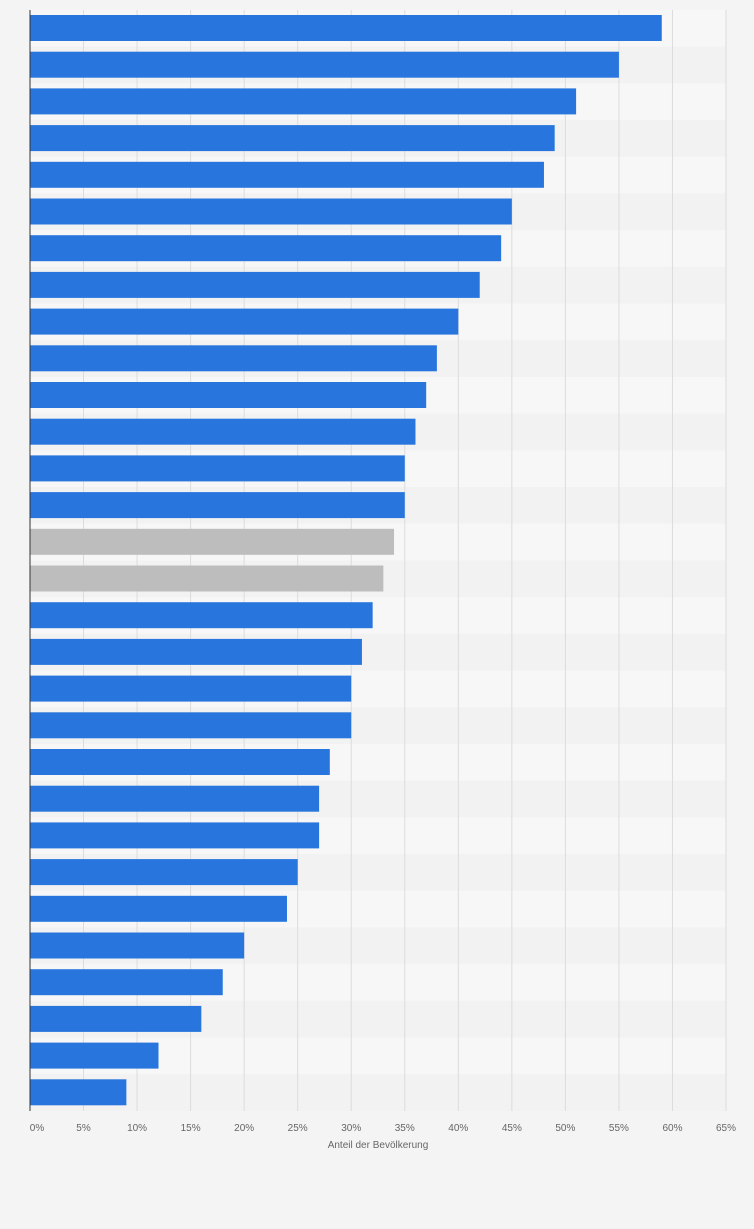 Image resolution: width=754 pixels, height=1229 pixels. I want to click on x-tick-labels: 0% 5% 10% 15% 20% 25% 30% 35% 40% 45% 50% 55% 60% 65%, so click(383, 1128).